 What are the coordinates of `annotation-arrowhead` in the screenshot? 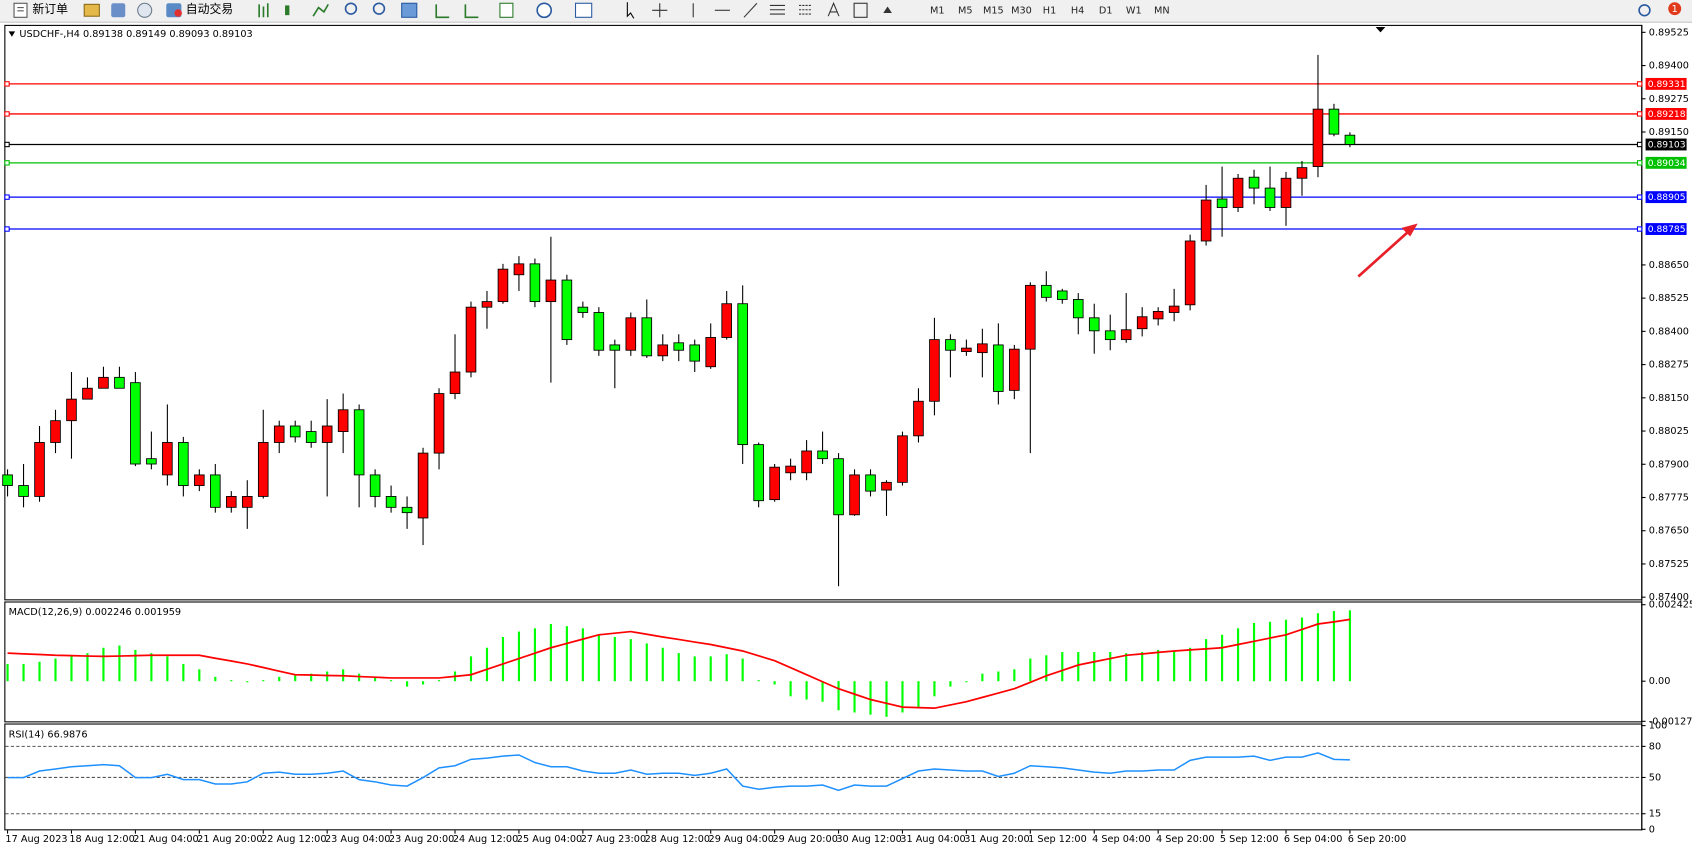 It's located at (1409, 230).